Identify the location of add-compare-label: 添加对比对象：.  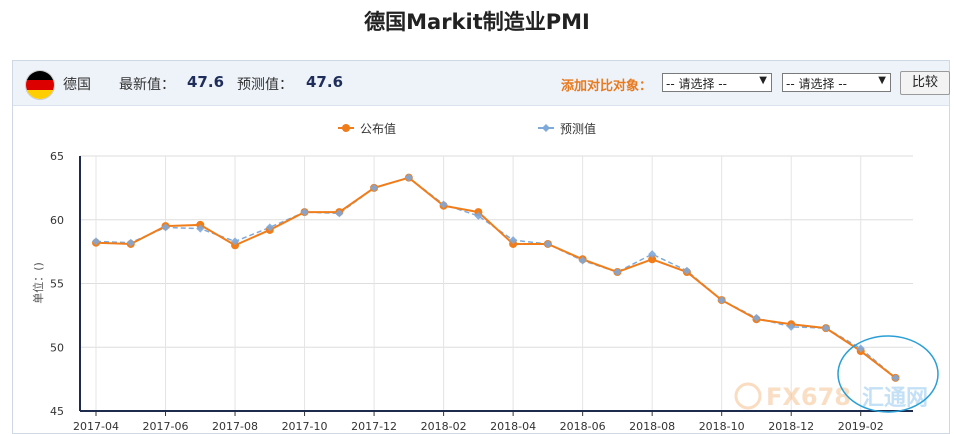
(607, 86).